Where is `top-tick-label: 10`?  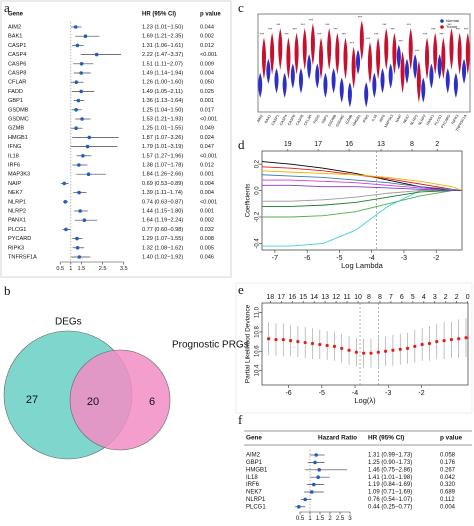 top-tick-label: 10 is located at coordinates (358, 297).